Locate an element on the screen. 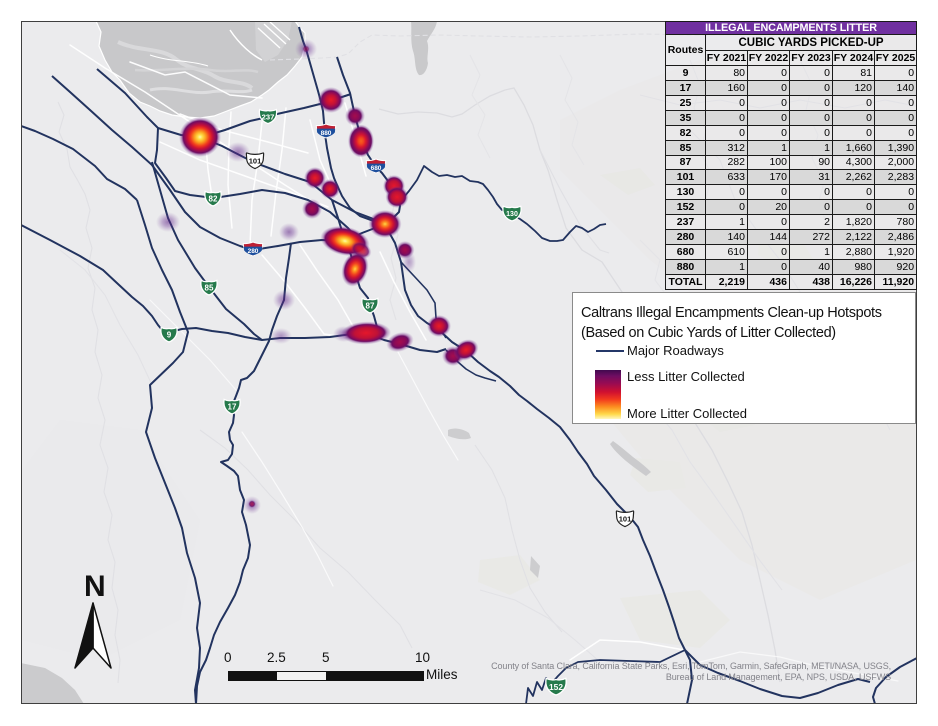 This screenshot has width=938, height=726. svg-text: 82 is located at coordinates (213, 199).